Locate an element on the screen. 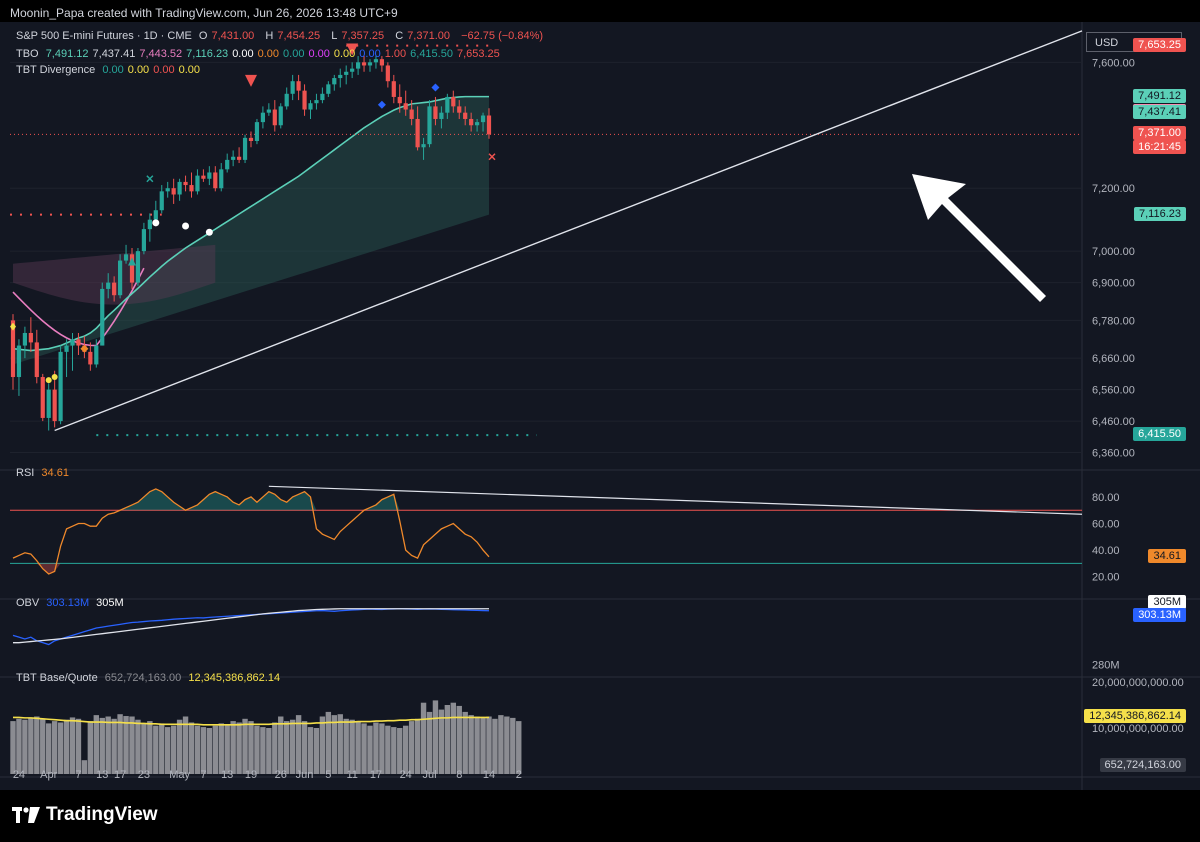 Image resolution: width=1200 pixels, height=842 pixels. price-tag: 7,653.25 is located at coordinates (1159, 44).